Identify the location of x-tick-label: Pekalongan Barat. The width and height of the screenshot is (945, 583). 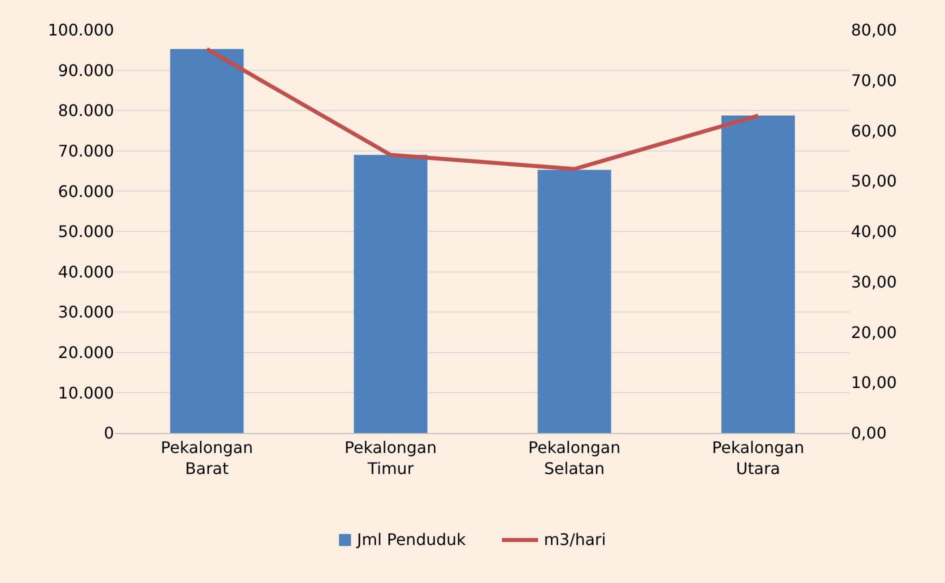
(206, 458).